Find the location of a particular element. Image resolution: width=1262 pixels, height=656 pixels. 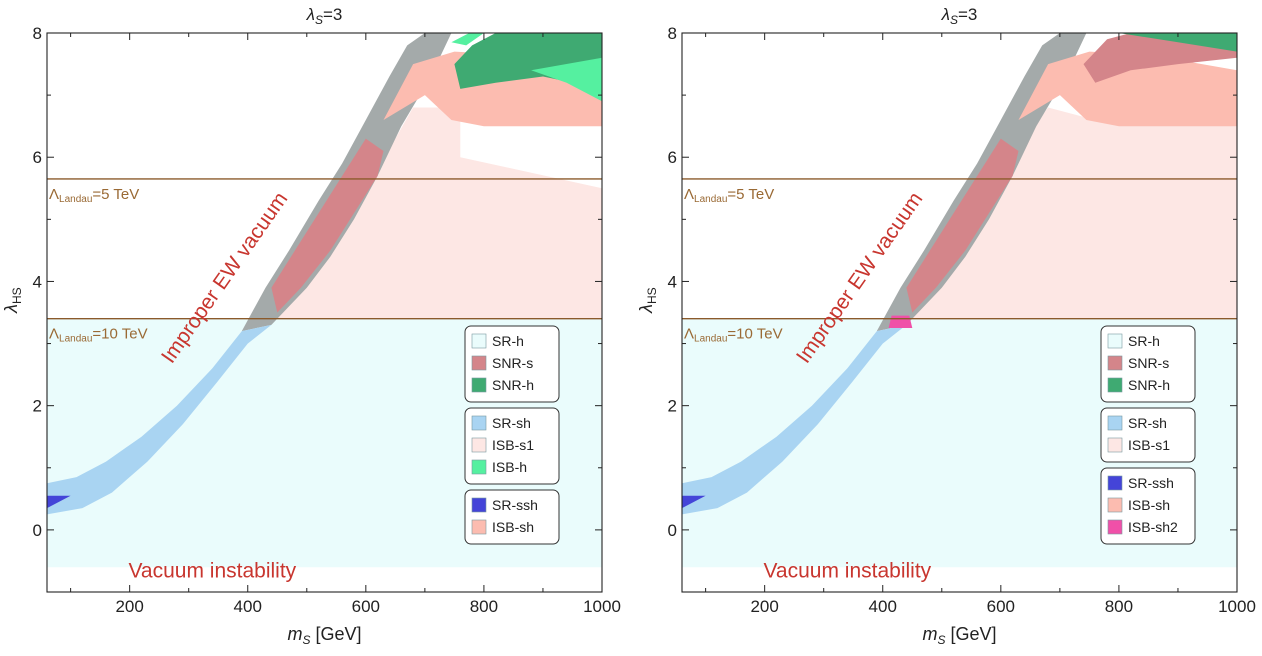

vacuum-instability-label: Vacuum instability is located at coordinates (847, 571).